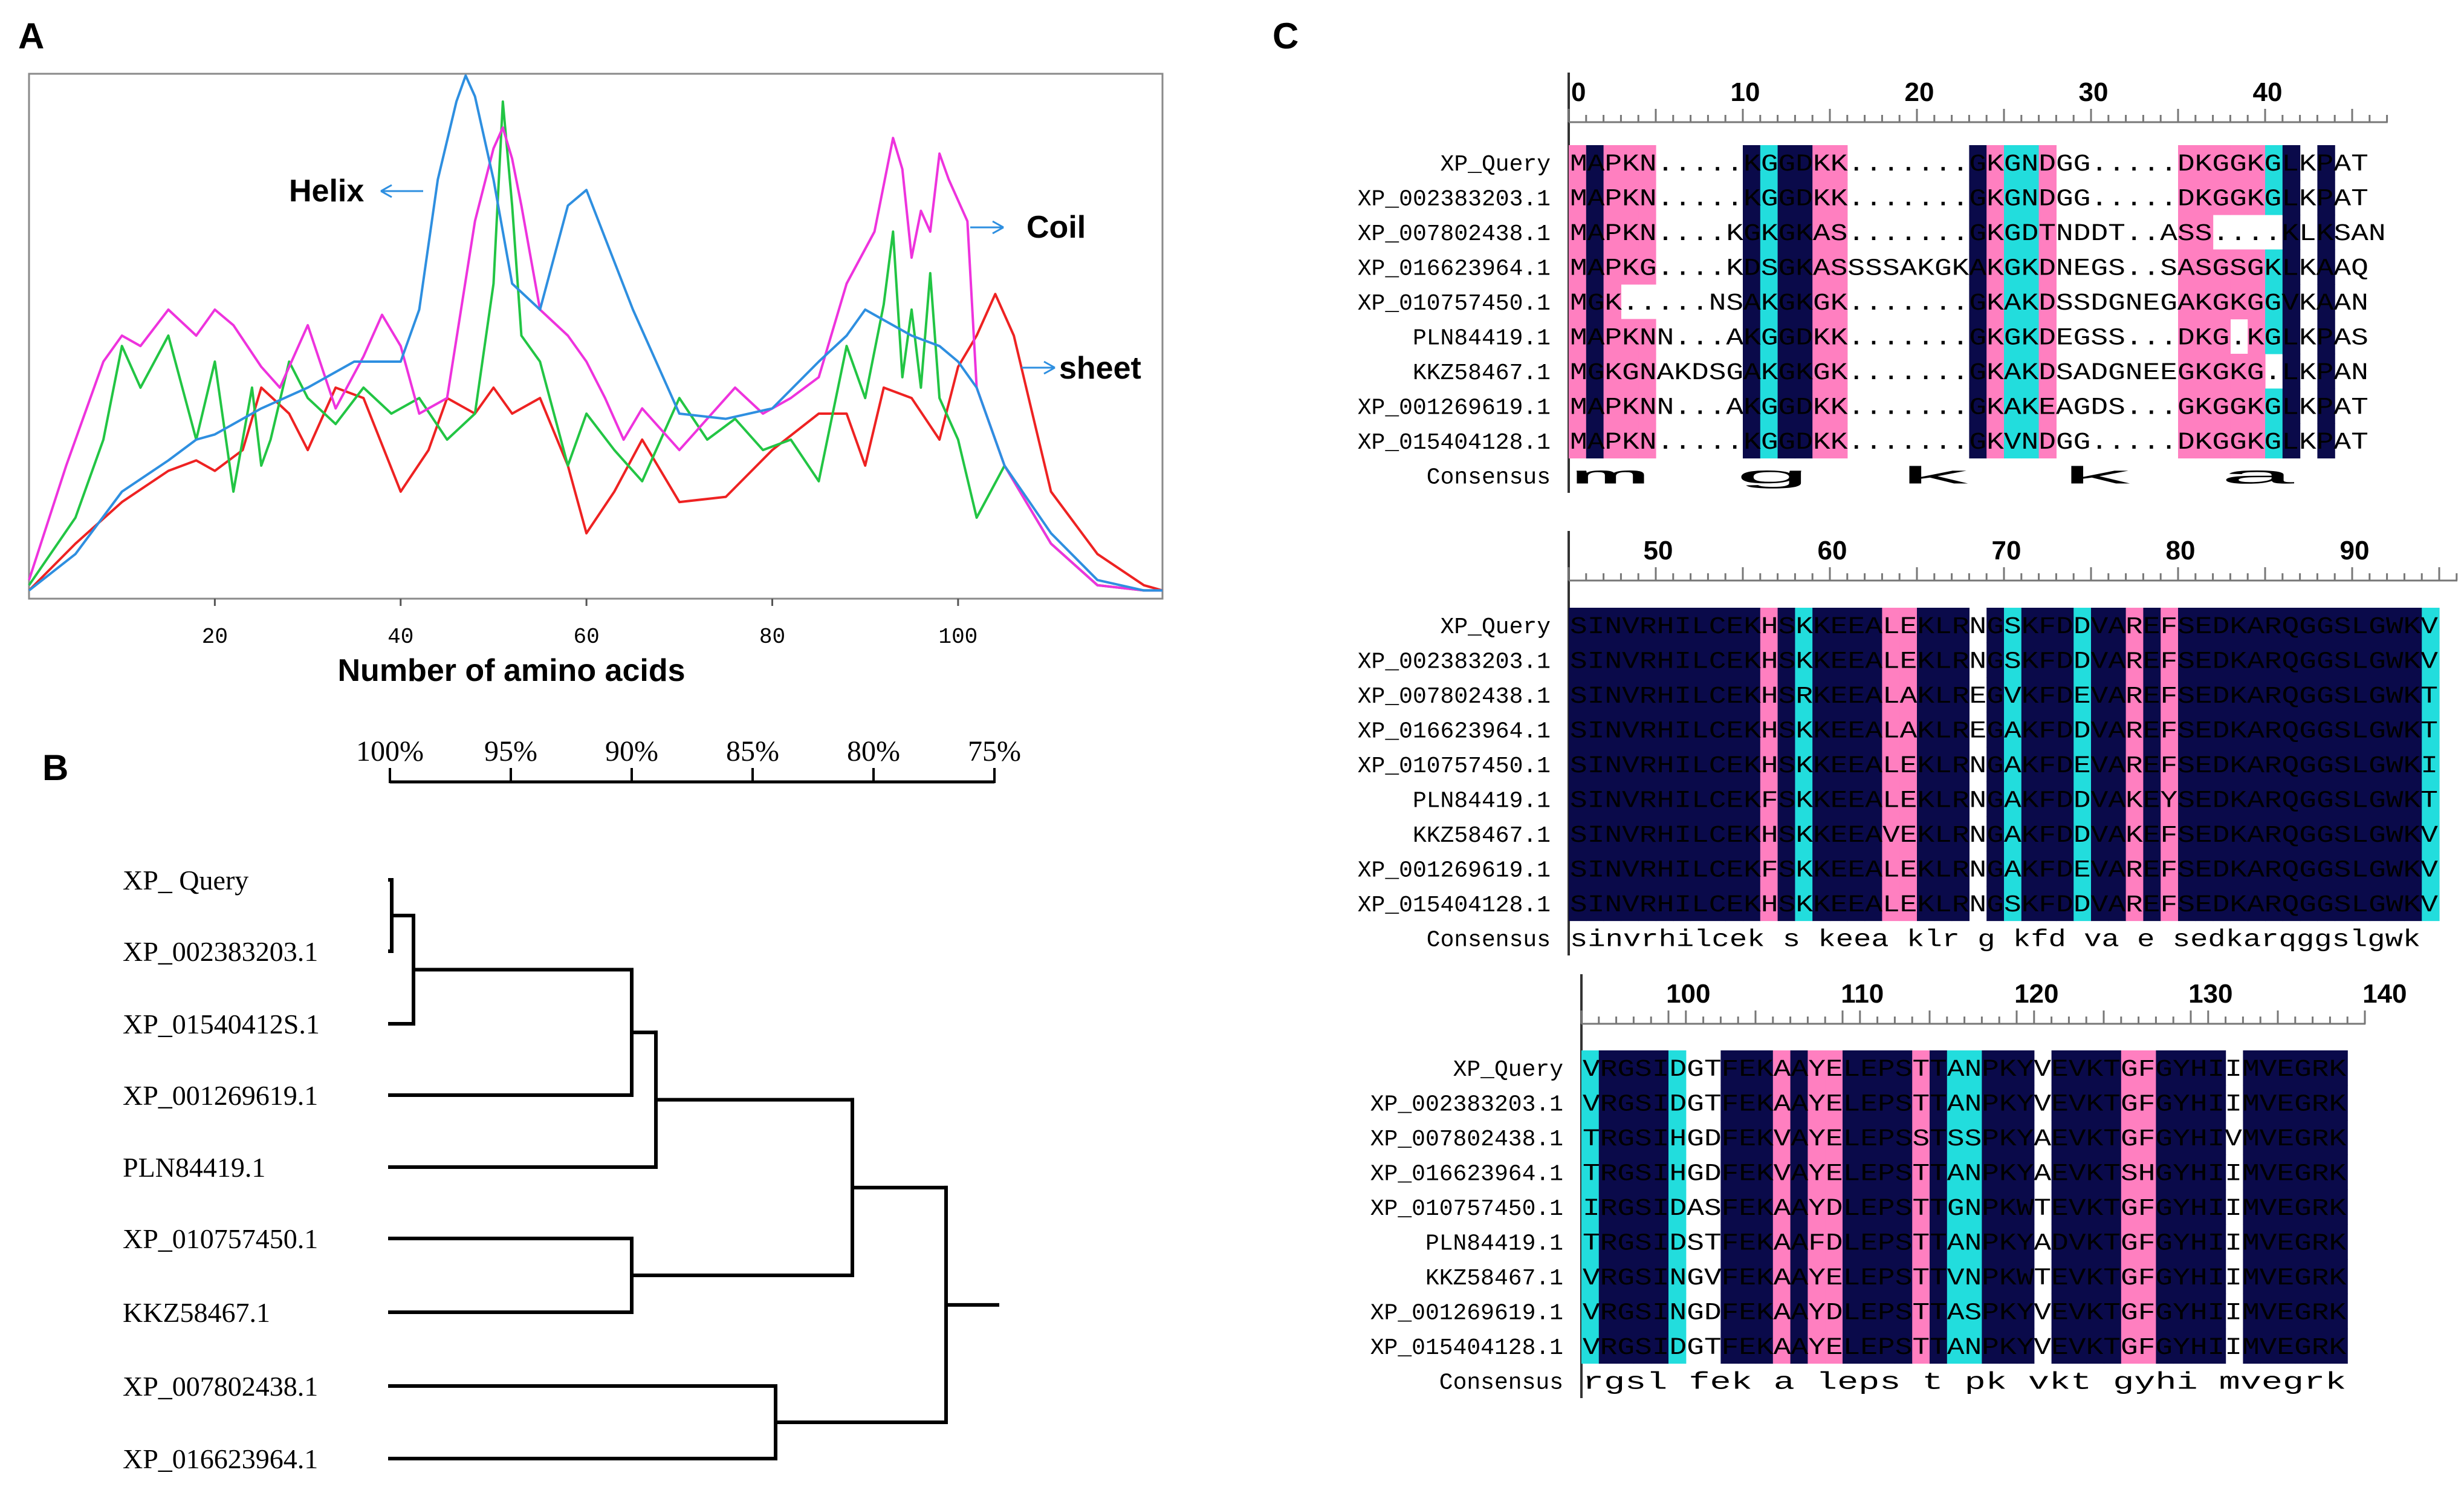  What do you see at coordinates (2181, 550) in the screenshot?
I see `ruler-label: 80` at bounding box center [2181, 550].